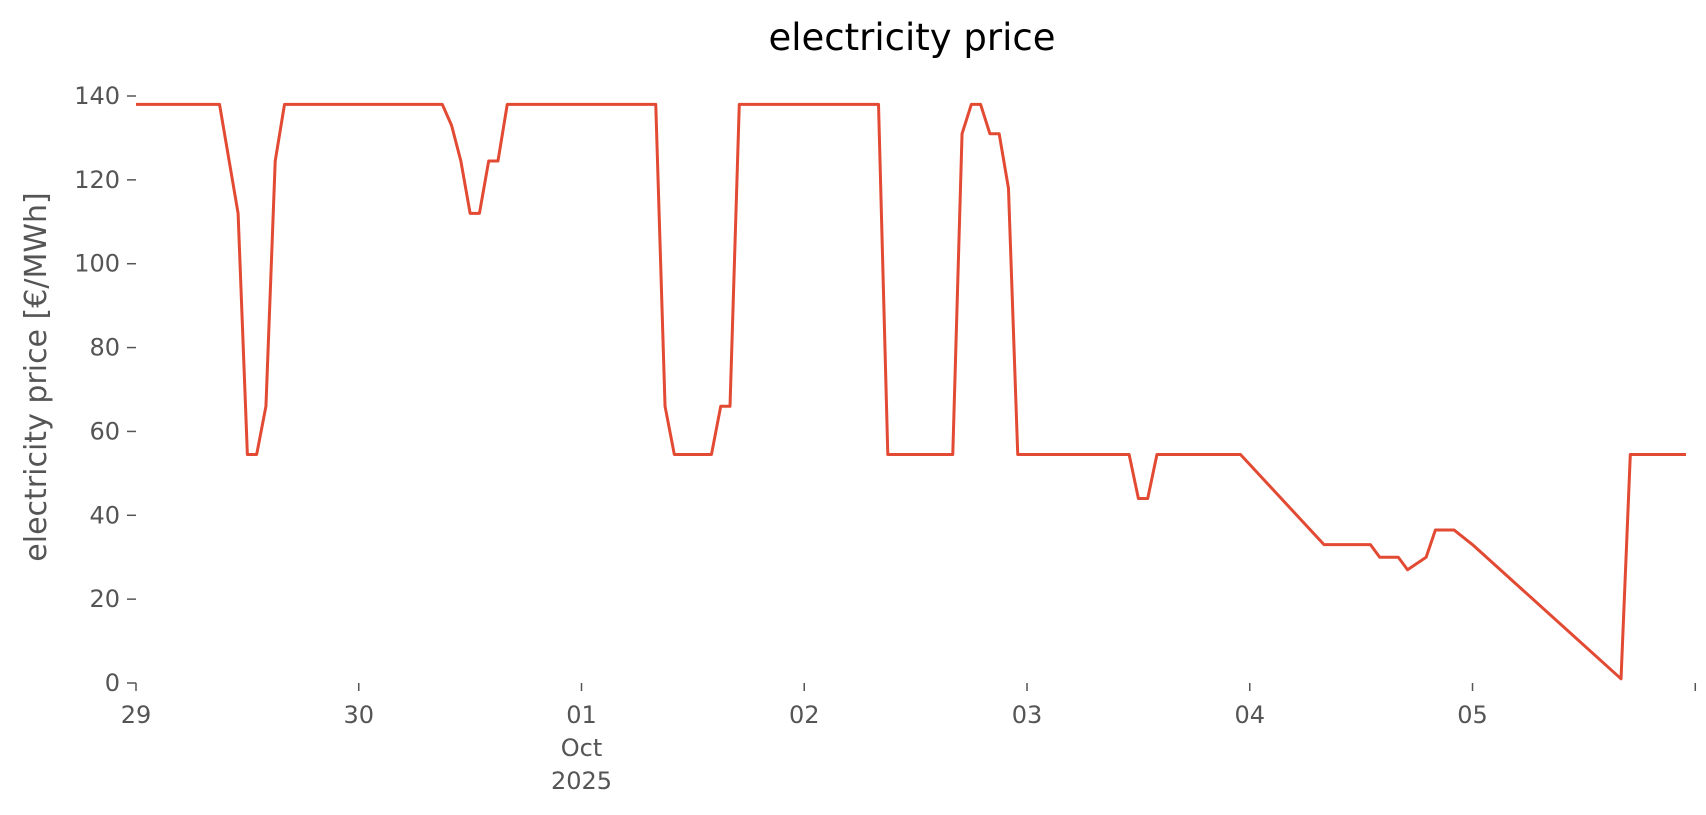 The width and height of the screenshot is (1706, 815). What do you see at coordinates (104, 431) in the screenshot?
I see `y-tick-label-3: 60` at bounding box center [104, 431].